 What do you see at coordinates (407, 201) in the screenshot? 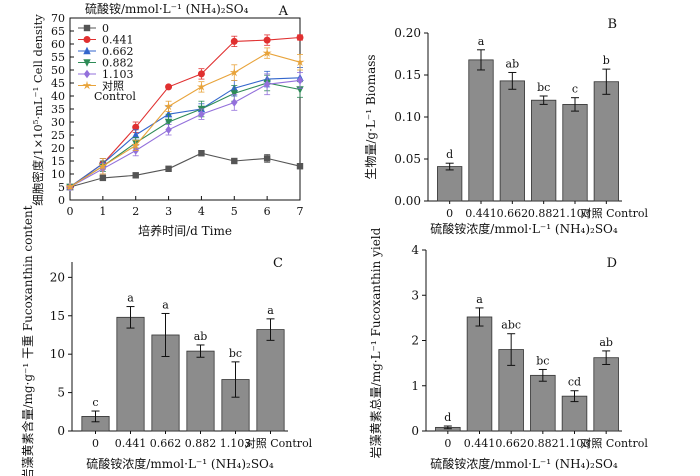
I see `y-tick-label: 0.00` at bounding box center [407, 201].